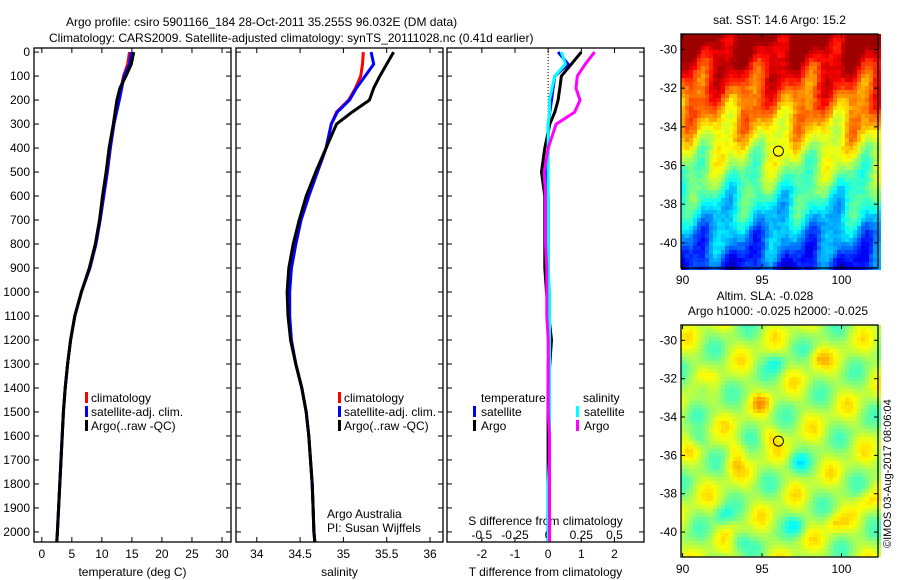 This screenshot has width=900, height=580. I want to click on legend-label: satellite, so click(604, 412).